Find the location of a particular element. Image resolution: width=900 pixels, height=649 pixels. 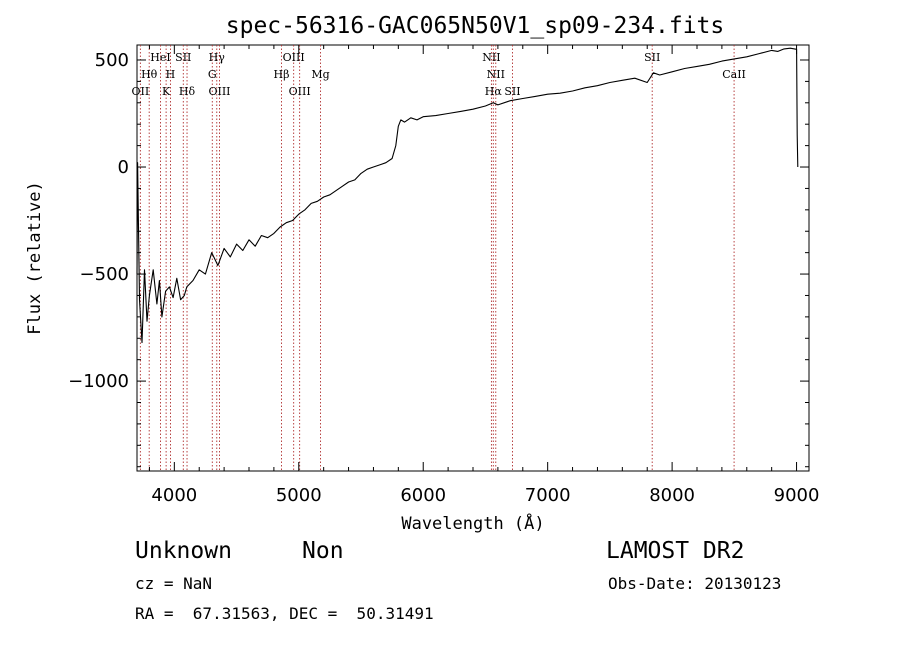

y-tick-label: −500 is located at coordinates (104, 274).